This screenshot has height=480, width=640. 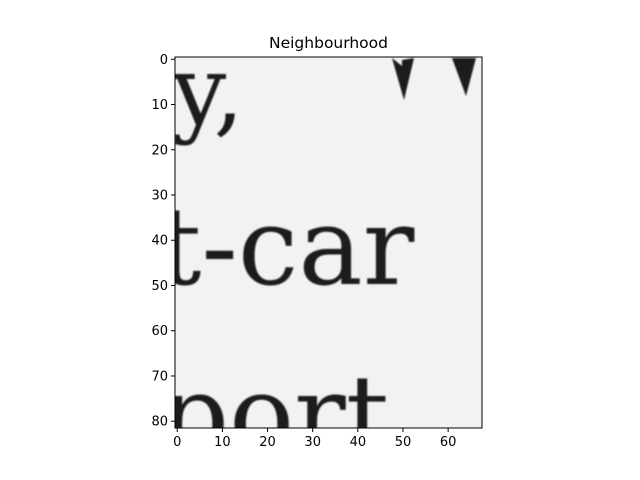 I want to click on x-tick-label: 30, so click(x=312, y=442).